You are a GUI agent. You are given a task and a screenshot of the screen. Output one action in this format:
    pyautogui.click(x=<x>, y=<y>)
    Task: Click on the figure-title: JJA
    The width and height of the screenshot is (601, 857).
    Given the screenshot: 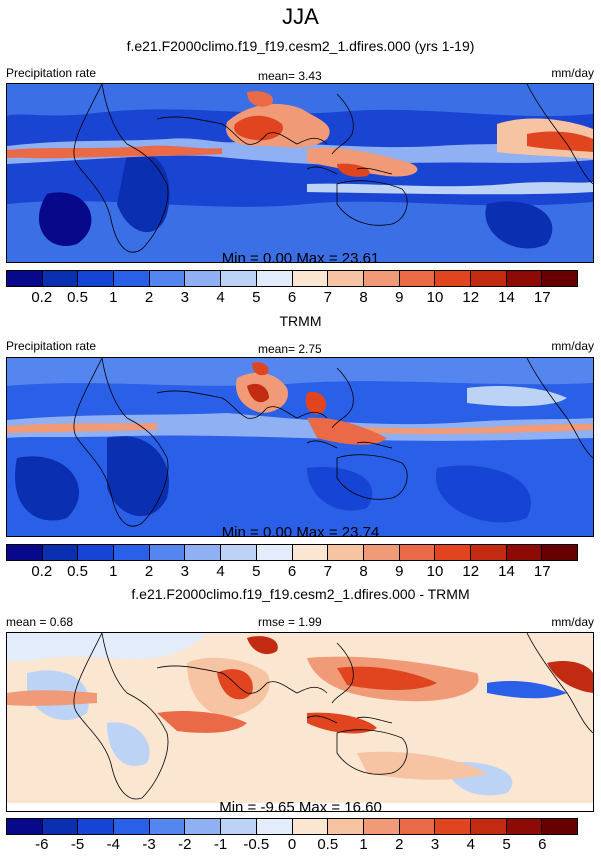 What is the action you would take?
    pyautogui.click(x=300, y=16)
    